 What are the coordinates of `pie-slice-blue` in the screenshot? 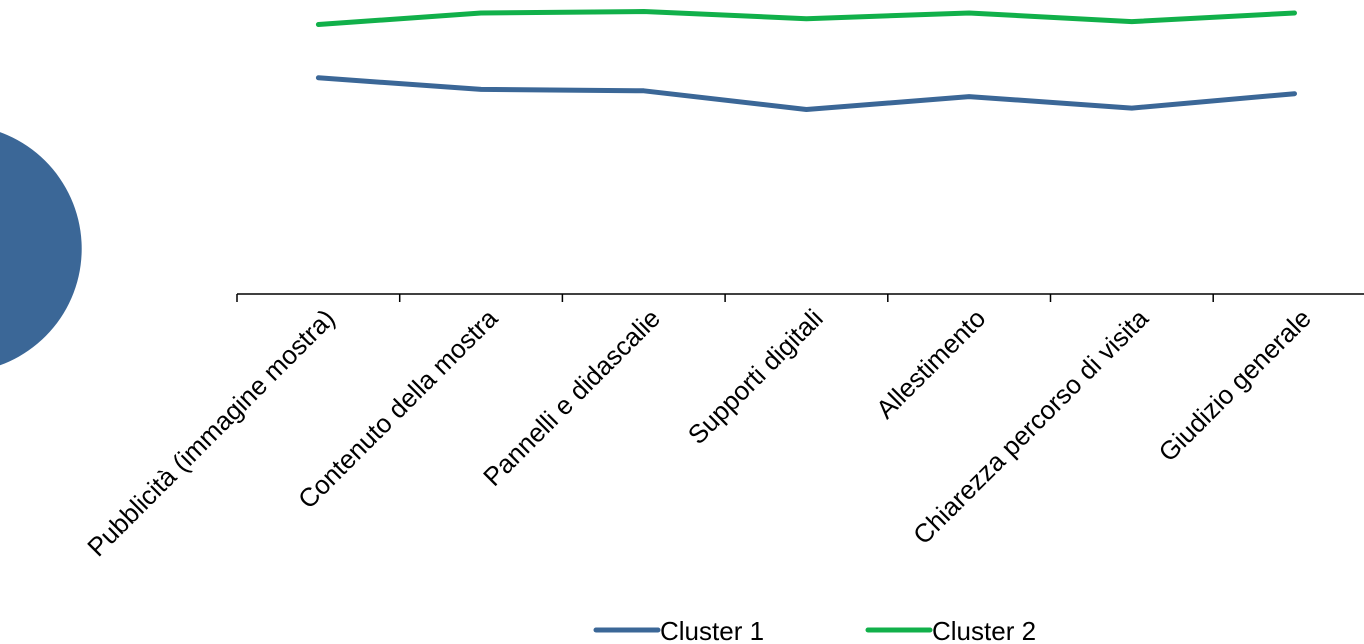 It's located at (41, 249).